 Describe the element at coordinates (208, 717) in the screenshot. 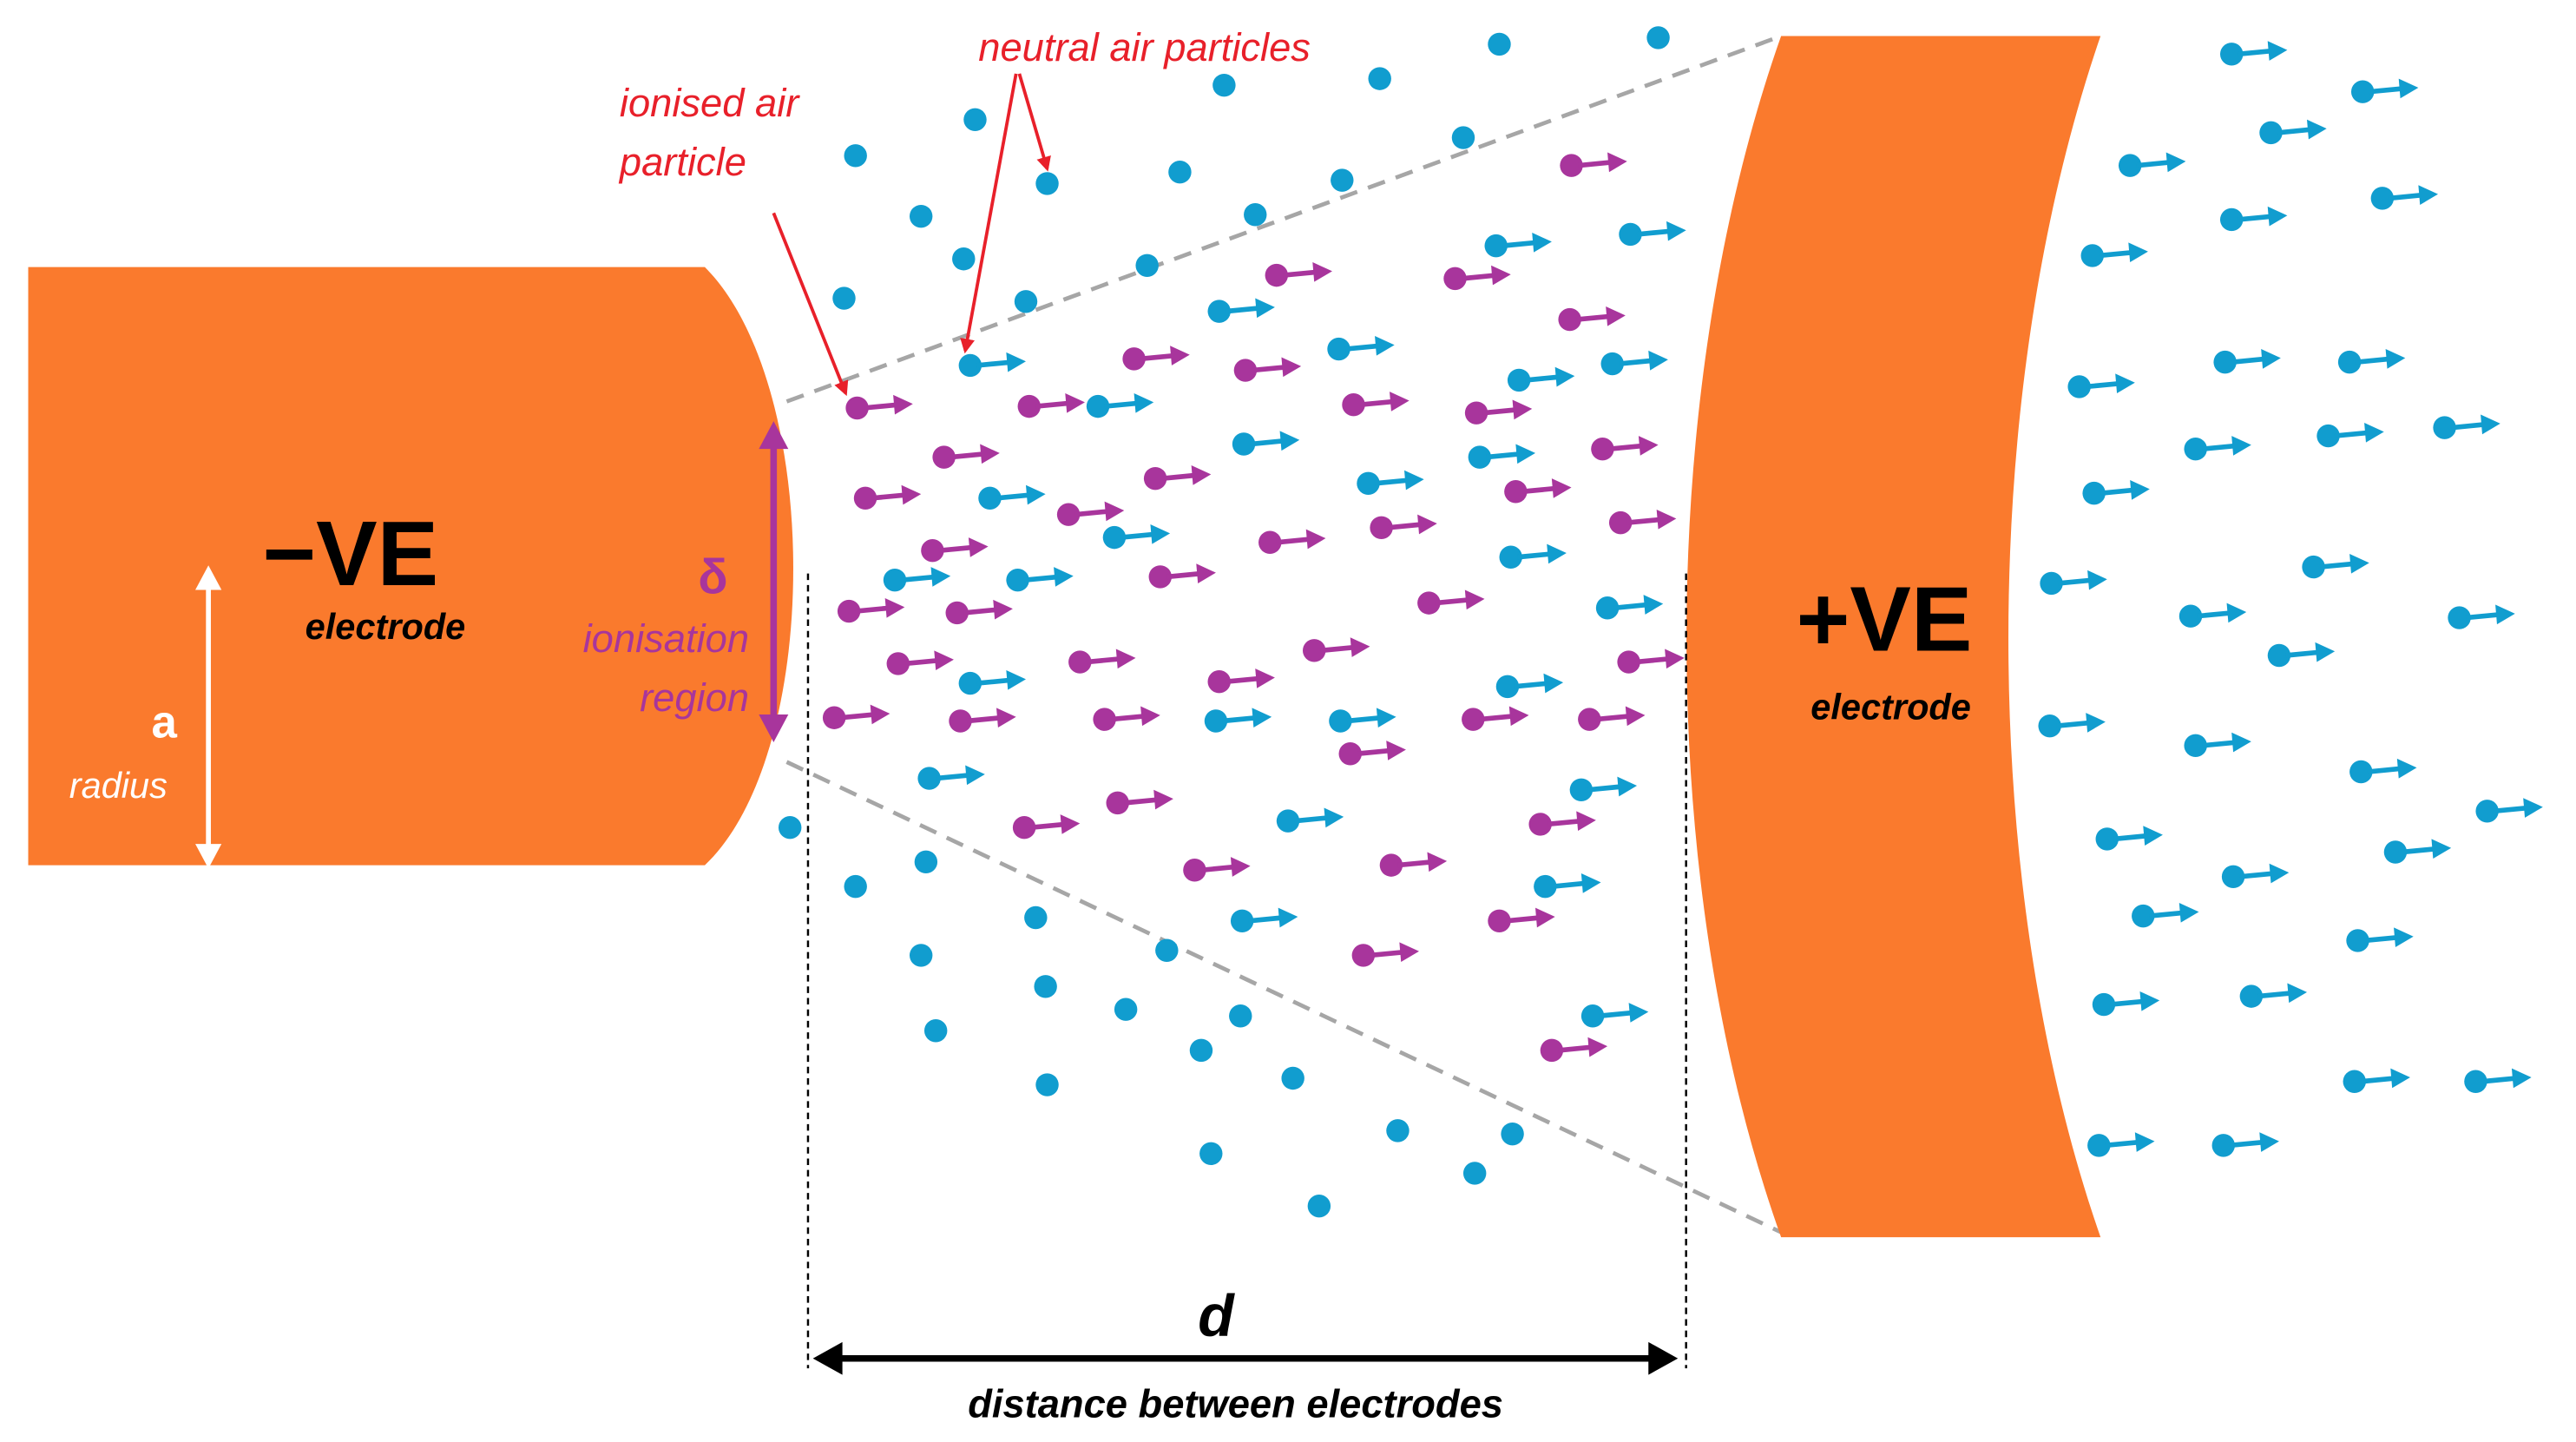

I see `radius-arrow` at that location.